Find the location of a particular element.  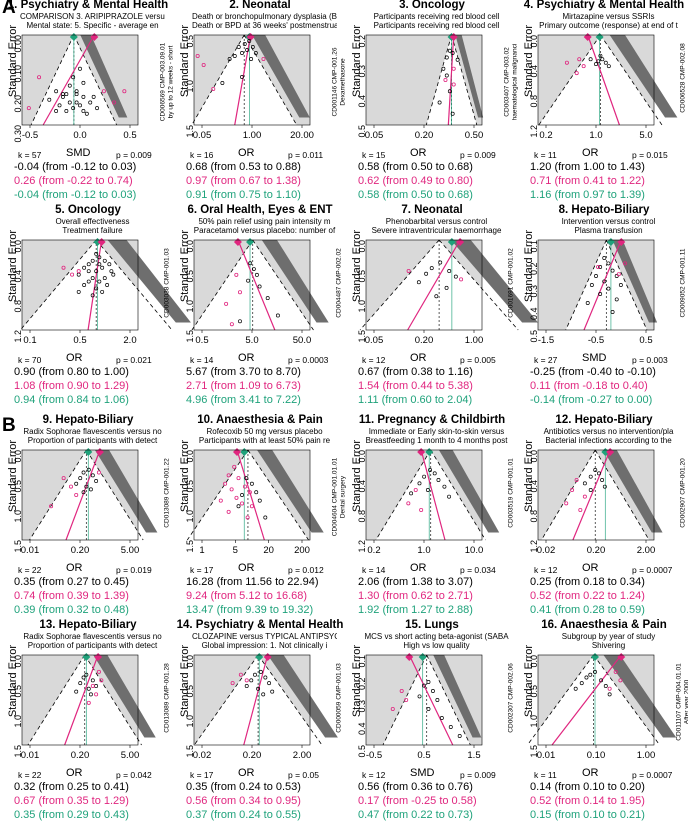

p-value: p = 0.011 is located at coordinates (306, 155).